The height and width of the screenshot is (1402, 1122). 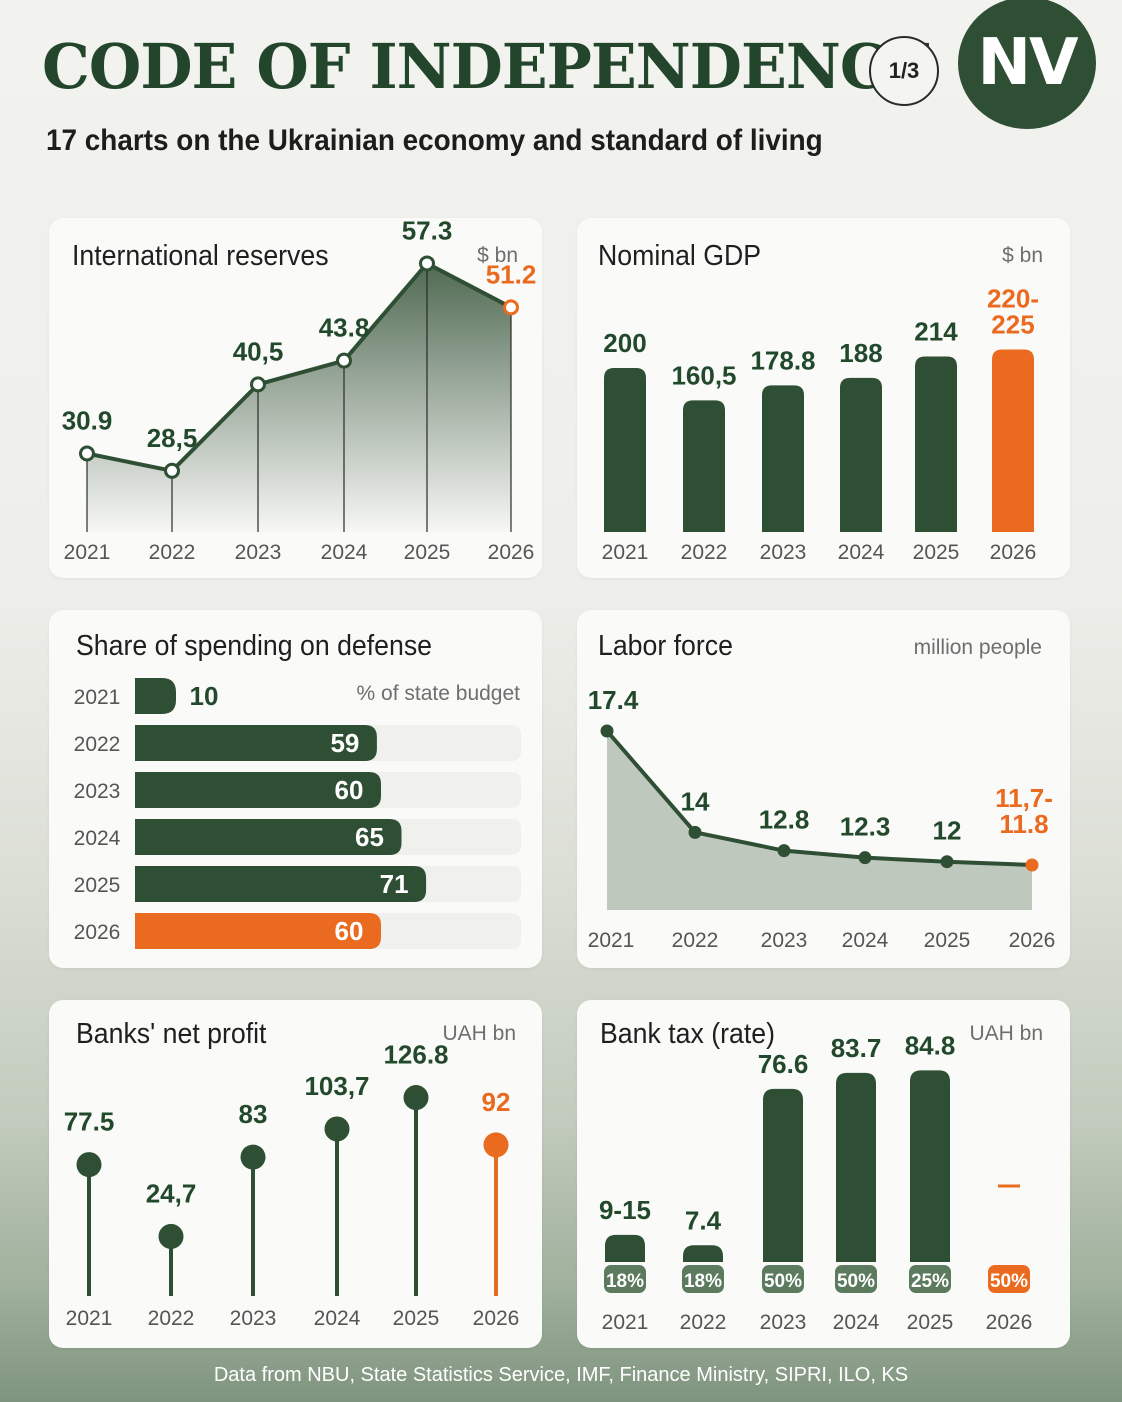 What do you see at coordinates (695, 801) in the screenshot?
I see `data-label: 14` at bounding box center [695, 801].